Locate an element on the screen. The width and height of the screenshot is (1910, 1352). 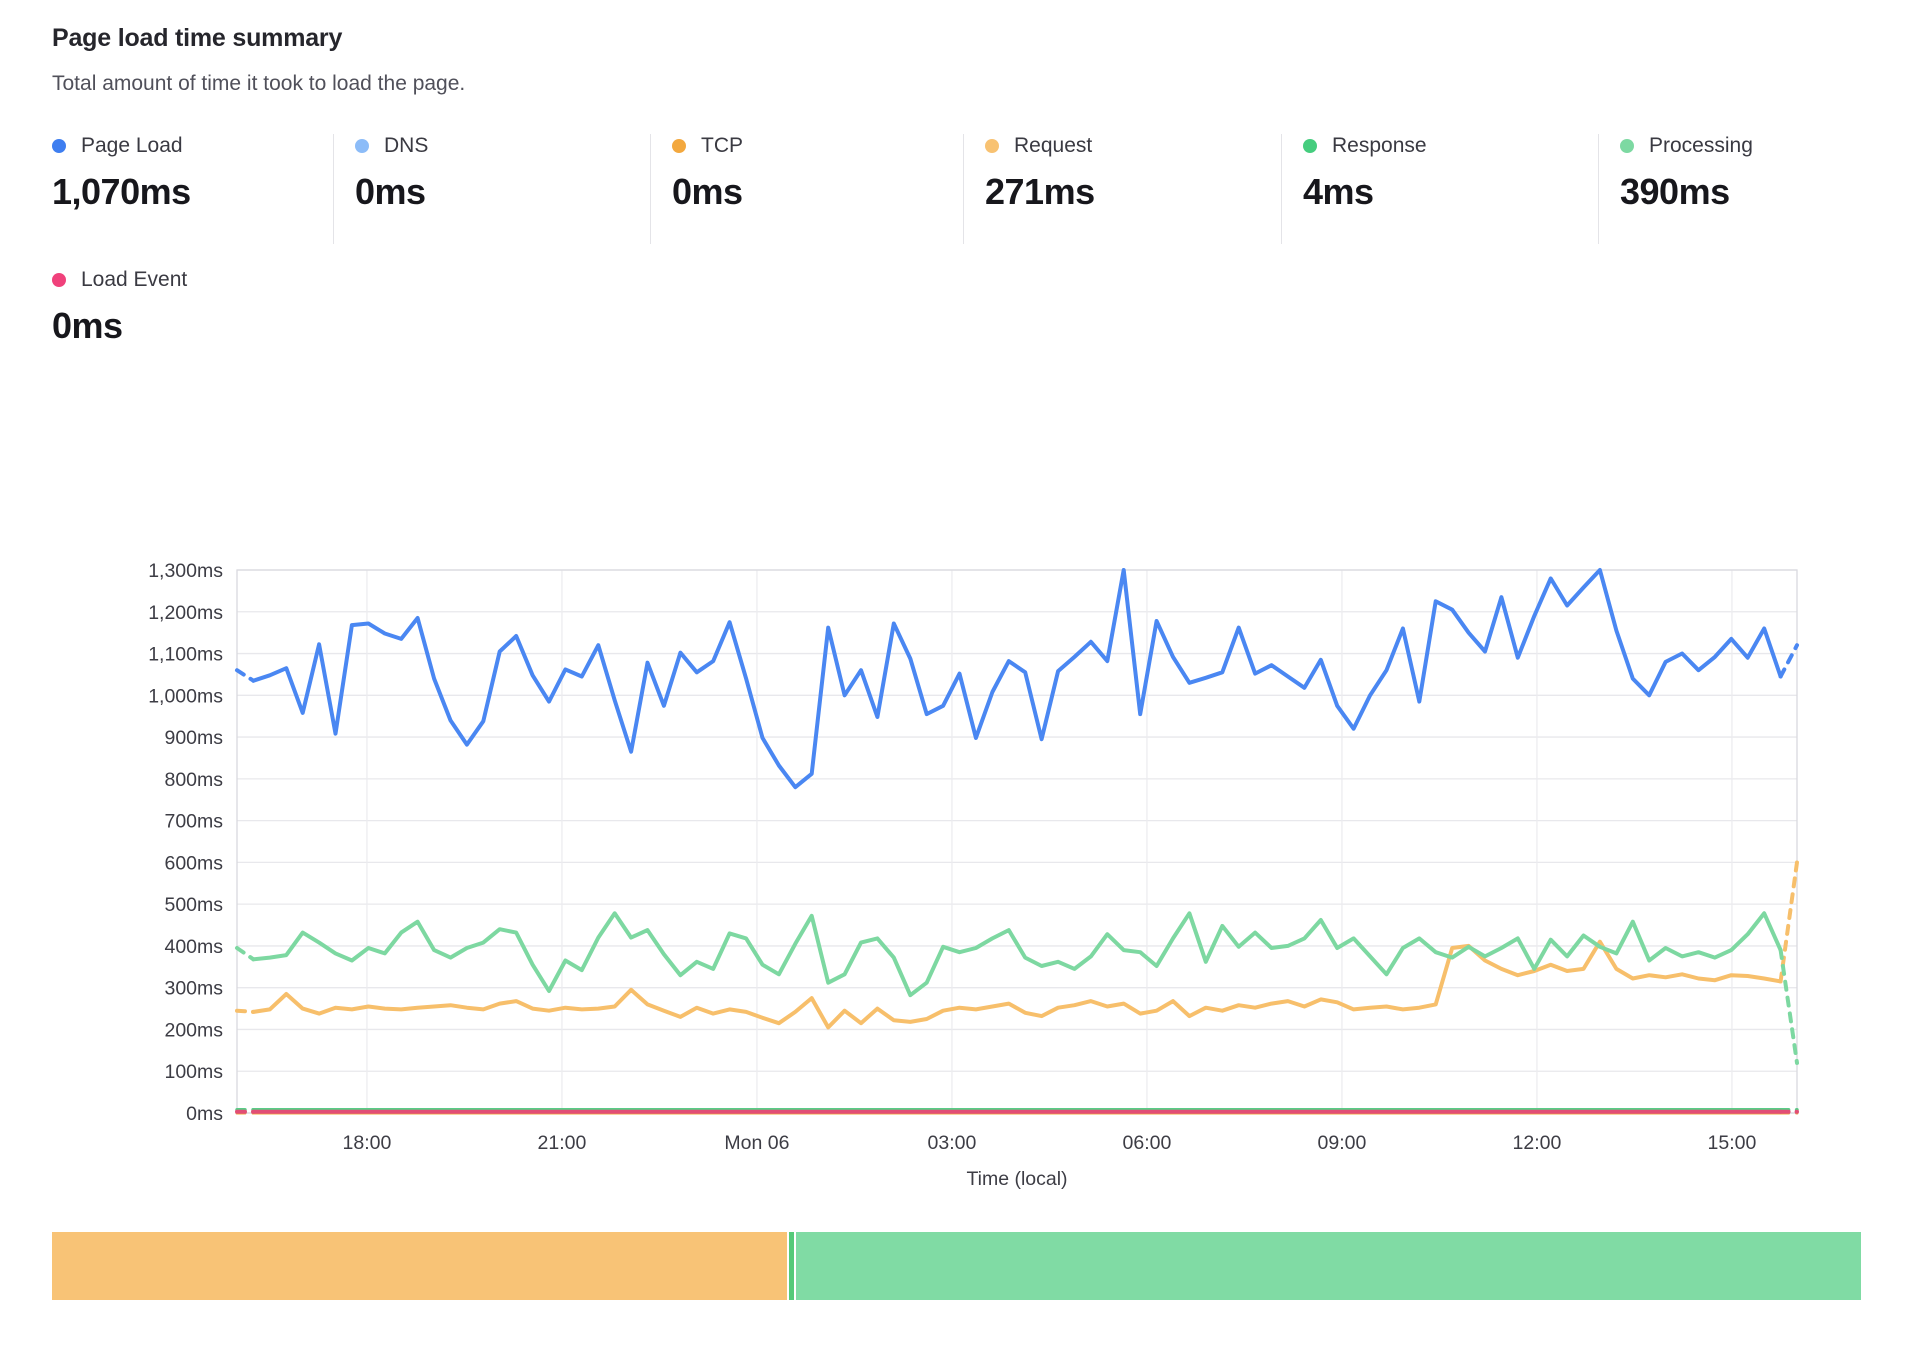
metric-value: 271ms is located at coordinates (1040, 191).